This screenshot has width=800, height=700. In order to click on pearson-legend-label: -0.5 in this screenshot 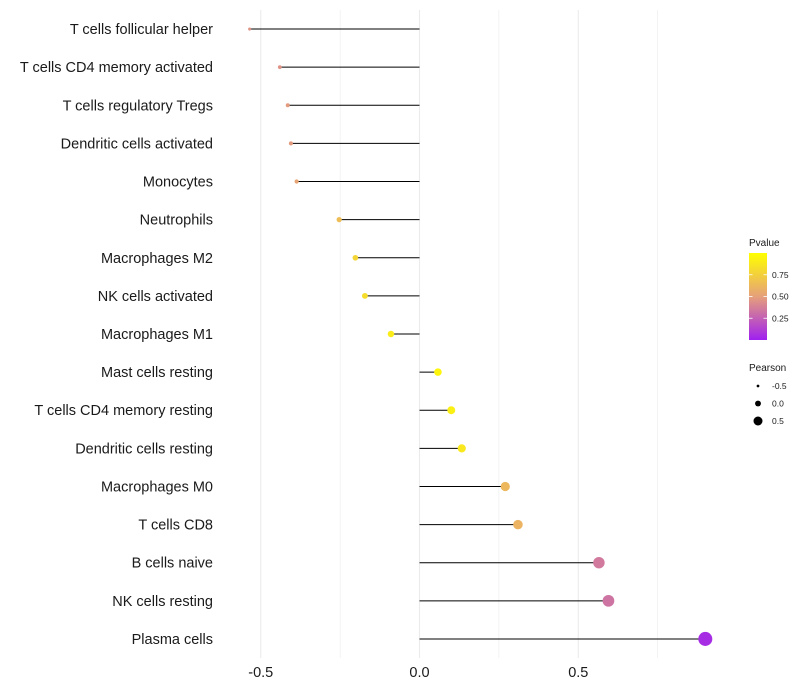, I will do `click(779, 386)`.